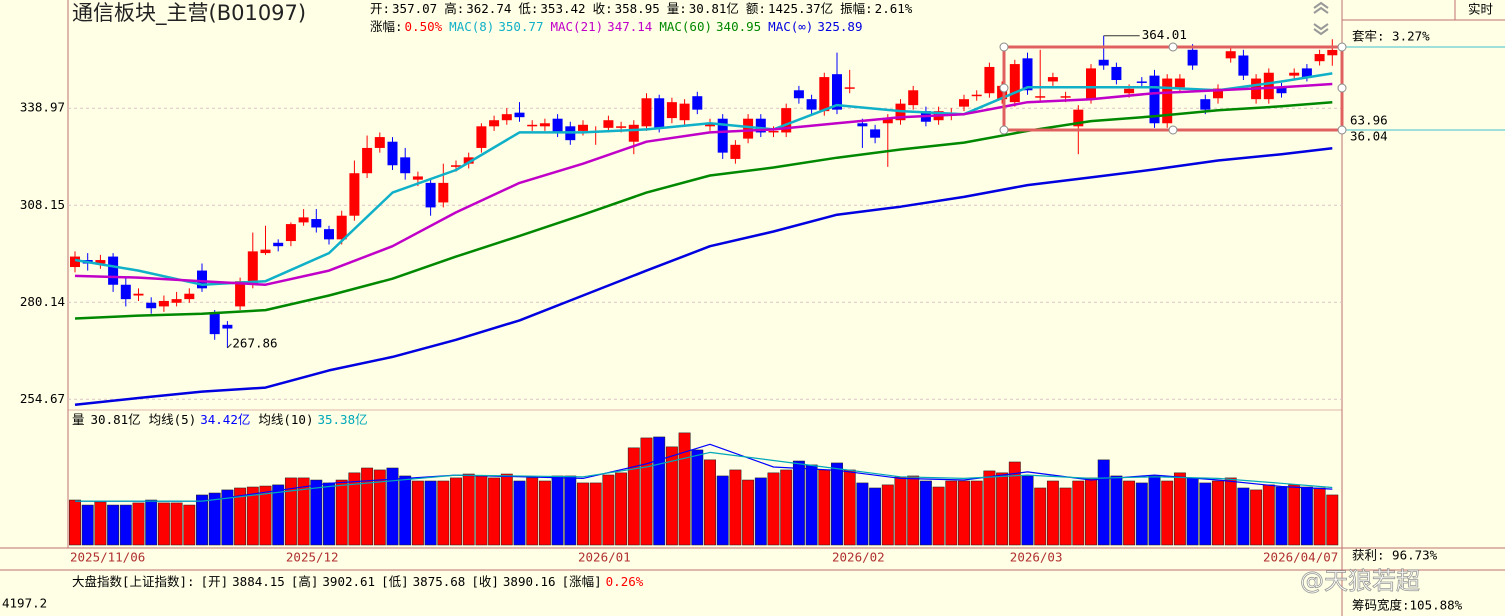  I want to click on quote-label: 振幅:, so click(856, 8).